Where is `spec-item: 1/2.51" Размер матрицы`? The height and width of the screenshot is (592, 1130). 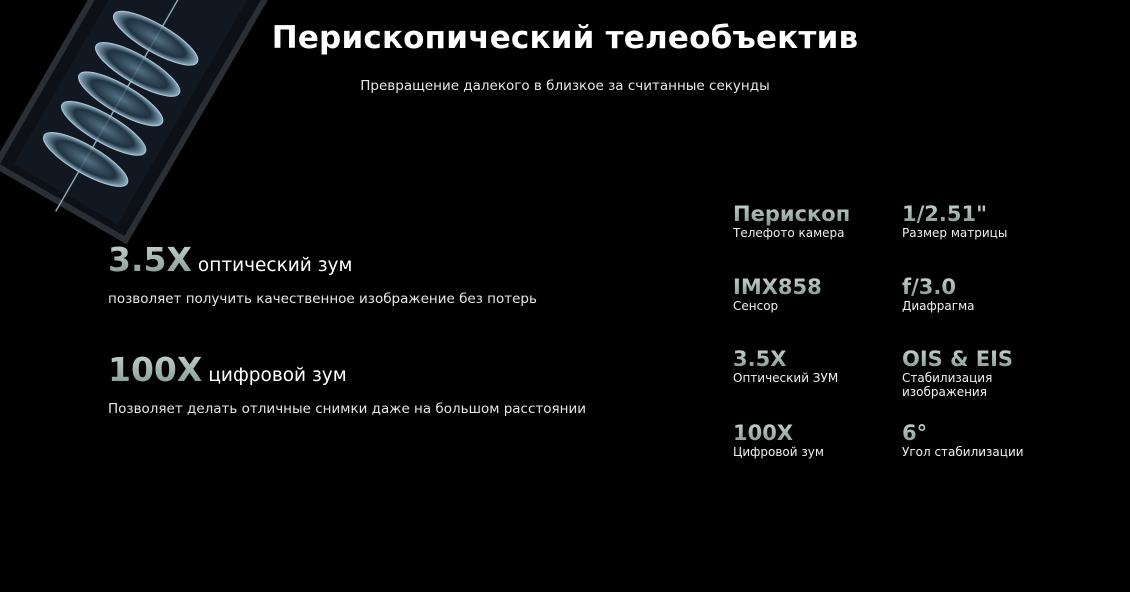 spec-item: 1/2.51" Размер матрицы is located at coordinates (977, 221).